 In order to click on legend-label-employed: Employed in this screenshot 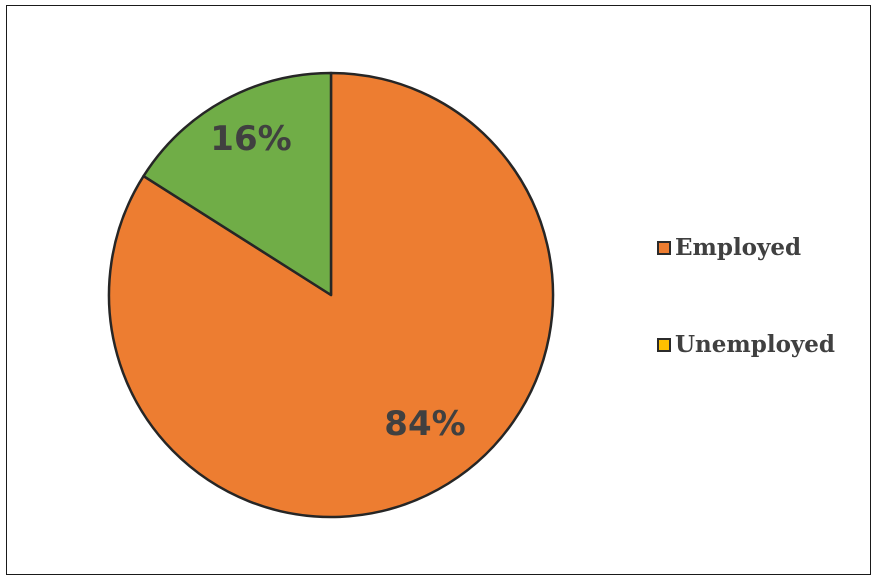, I will do `click(738, 247)`.